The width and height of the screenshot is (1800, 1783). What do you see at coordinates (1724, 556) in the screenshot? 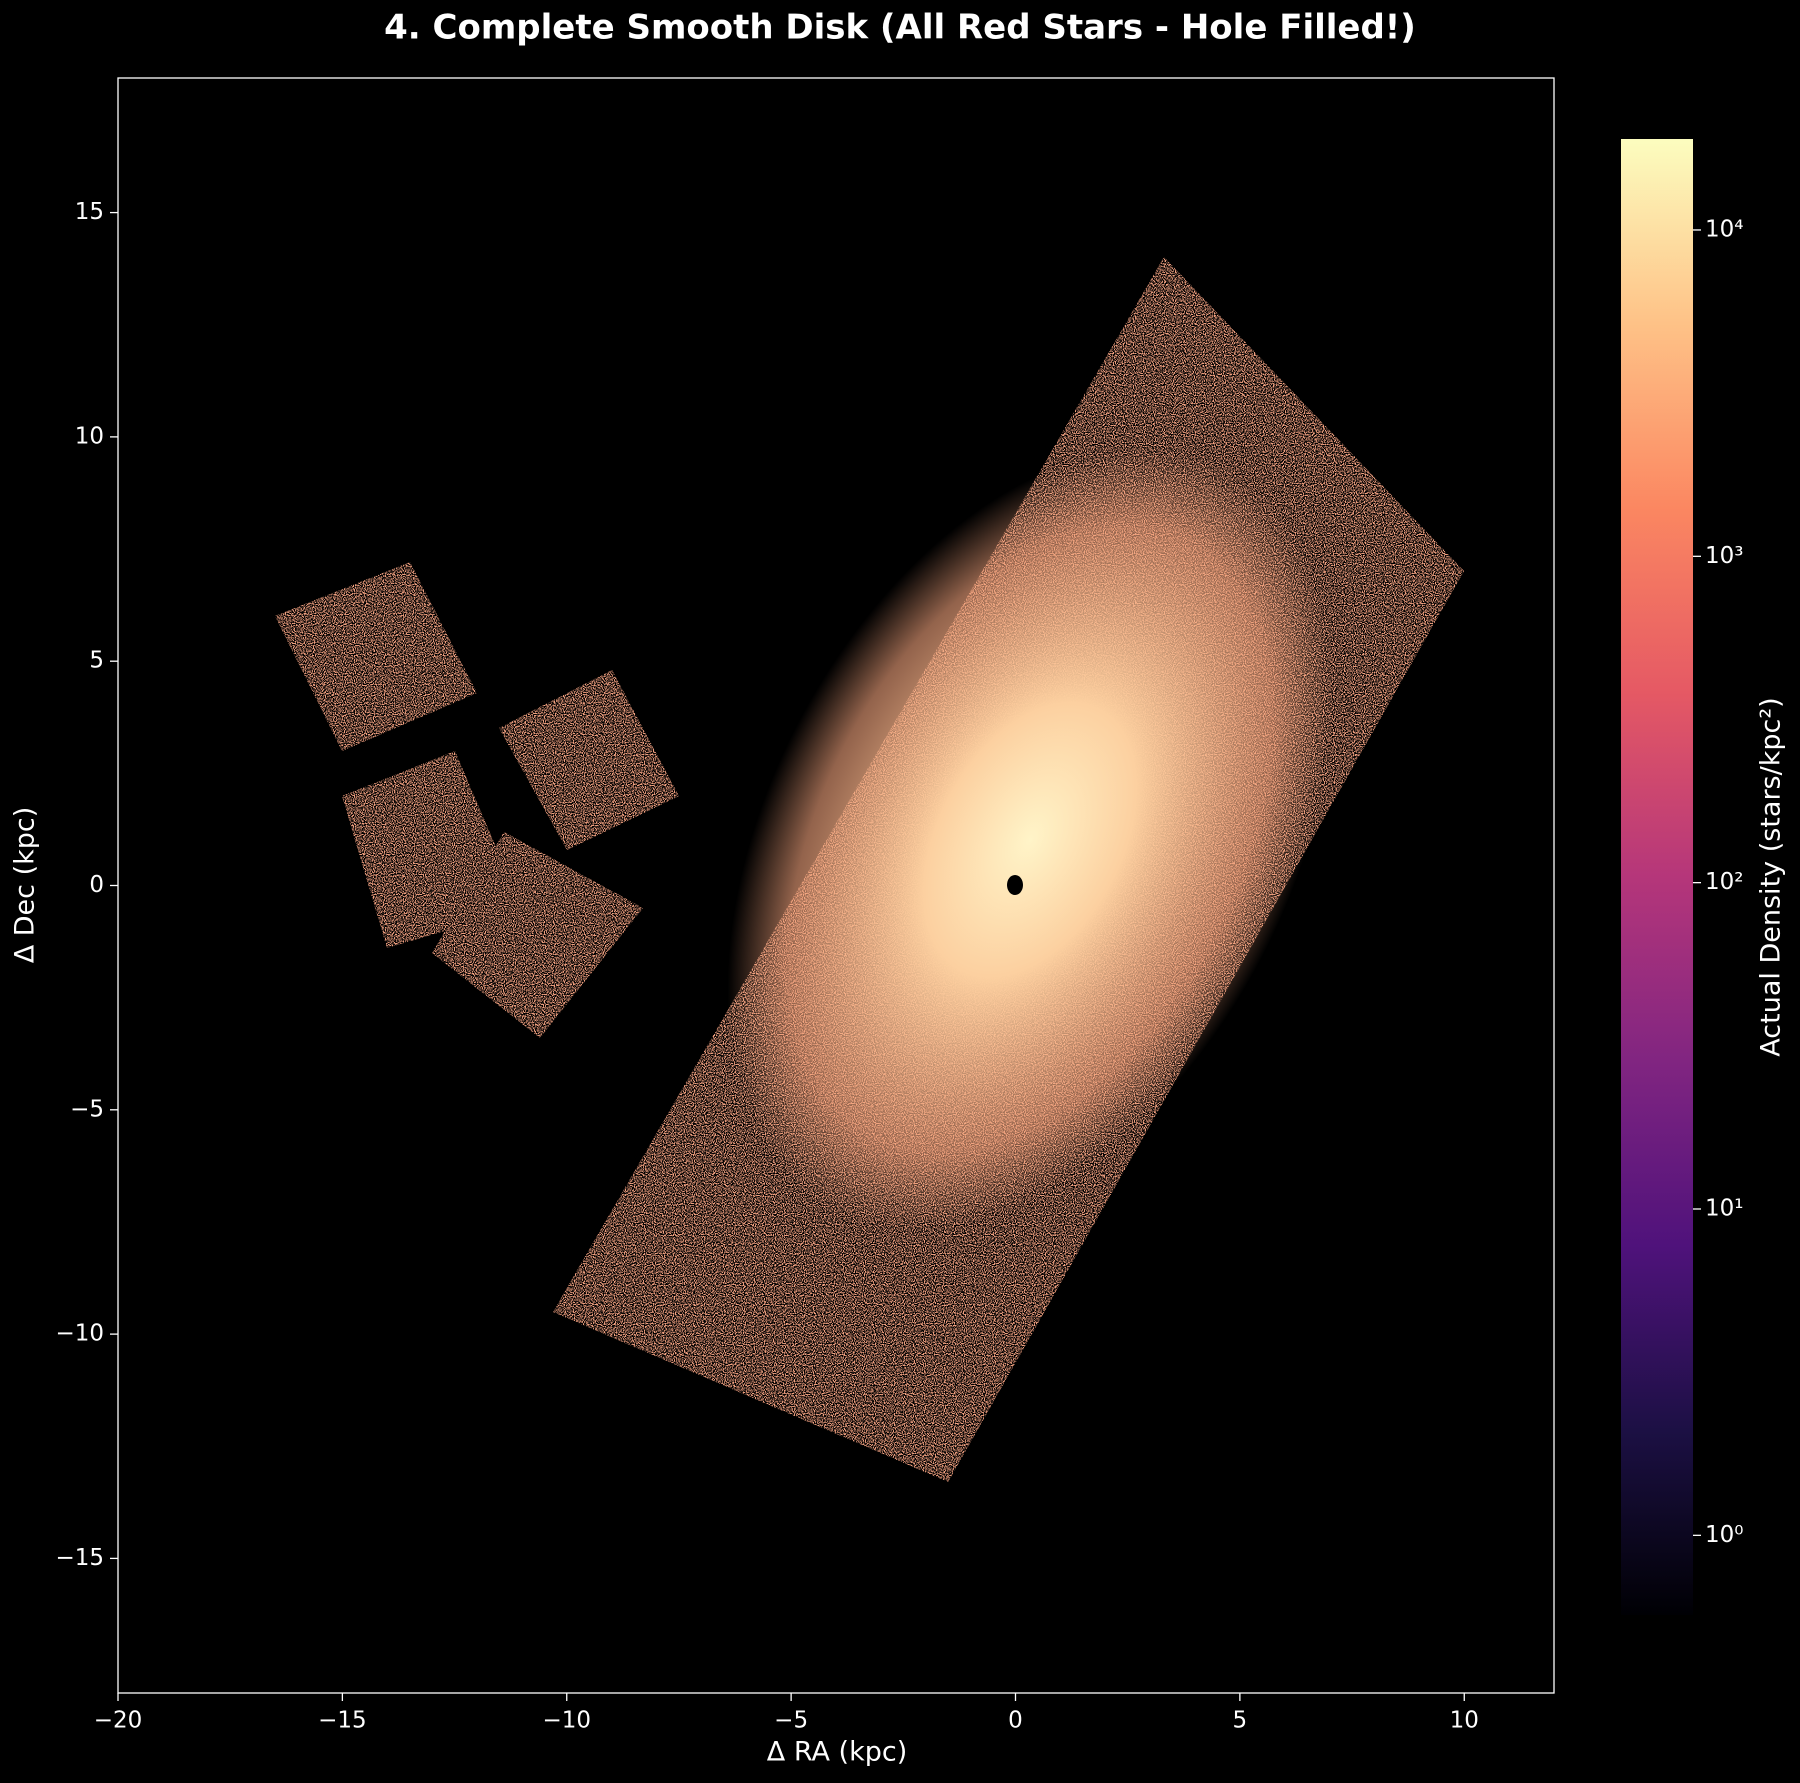
I see `colorbar-tick-label: 10³` at bounding box center [1724, 556].